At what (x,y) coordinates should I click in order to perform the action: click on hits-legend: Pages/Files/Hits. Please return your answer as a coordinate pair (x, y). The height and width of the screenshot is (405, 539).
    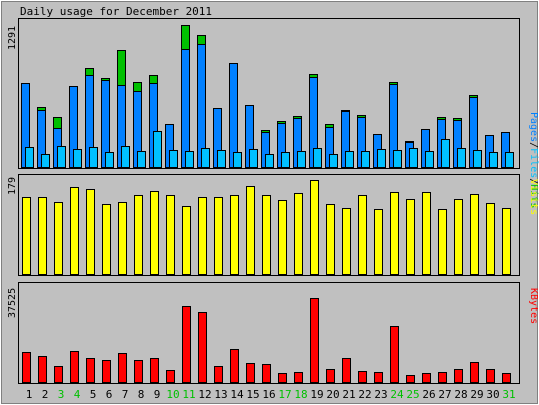
    Looking at the image, I should click on (533, 160).